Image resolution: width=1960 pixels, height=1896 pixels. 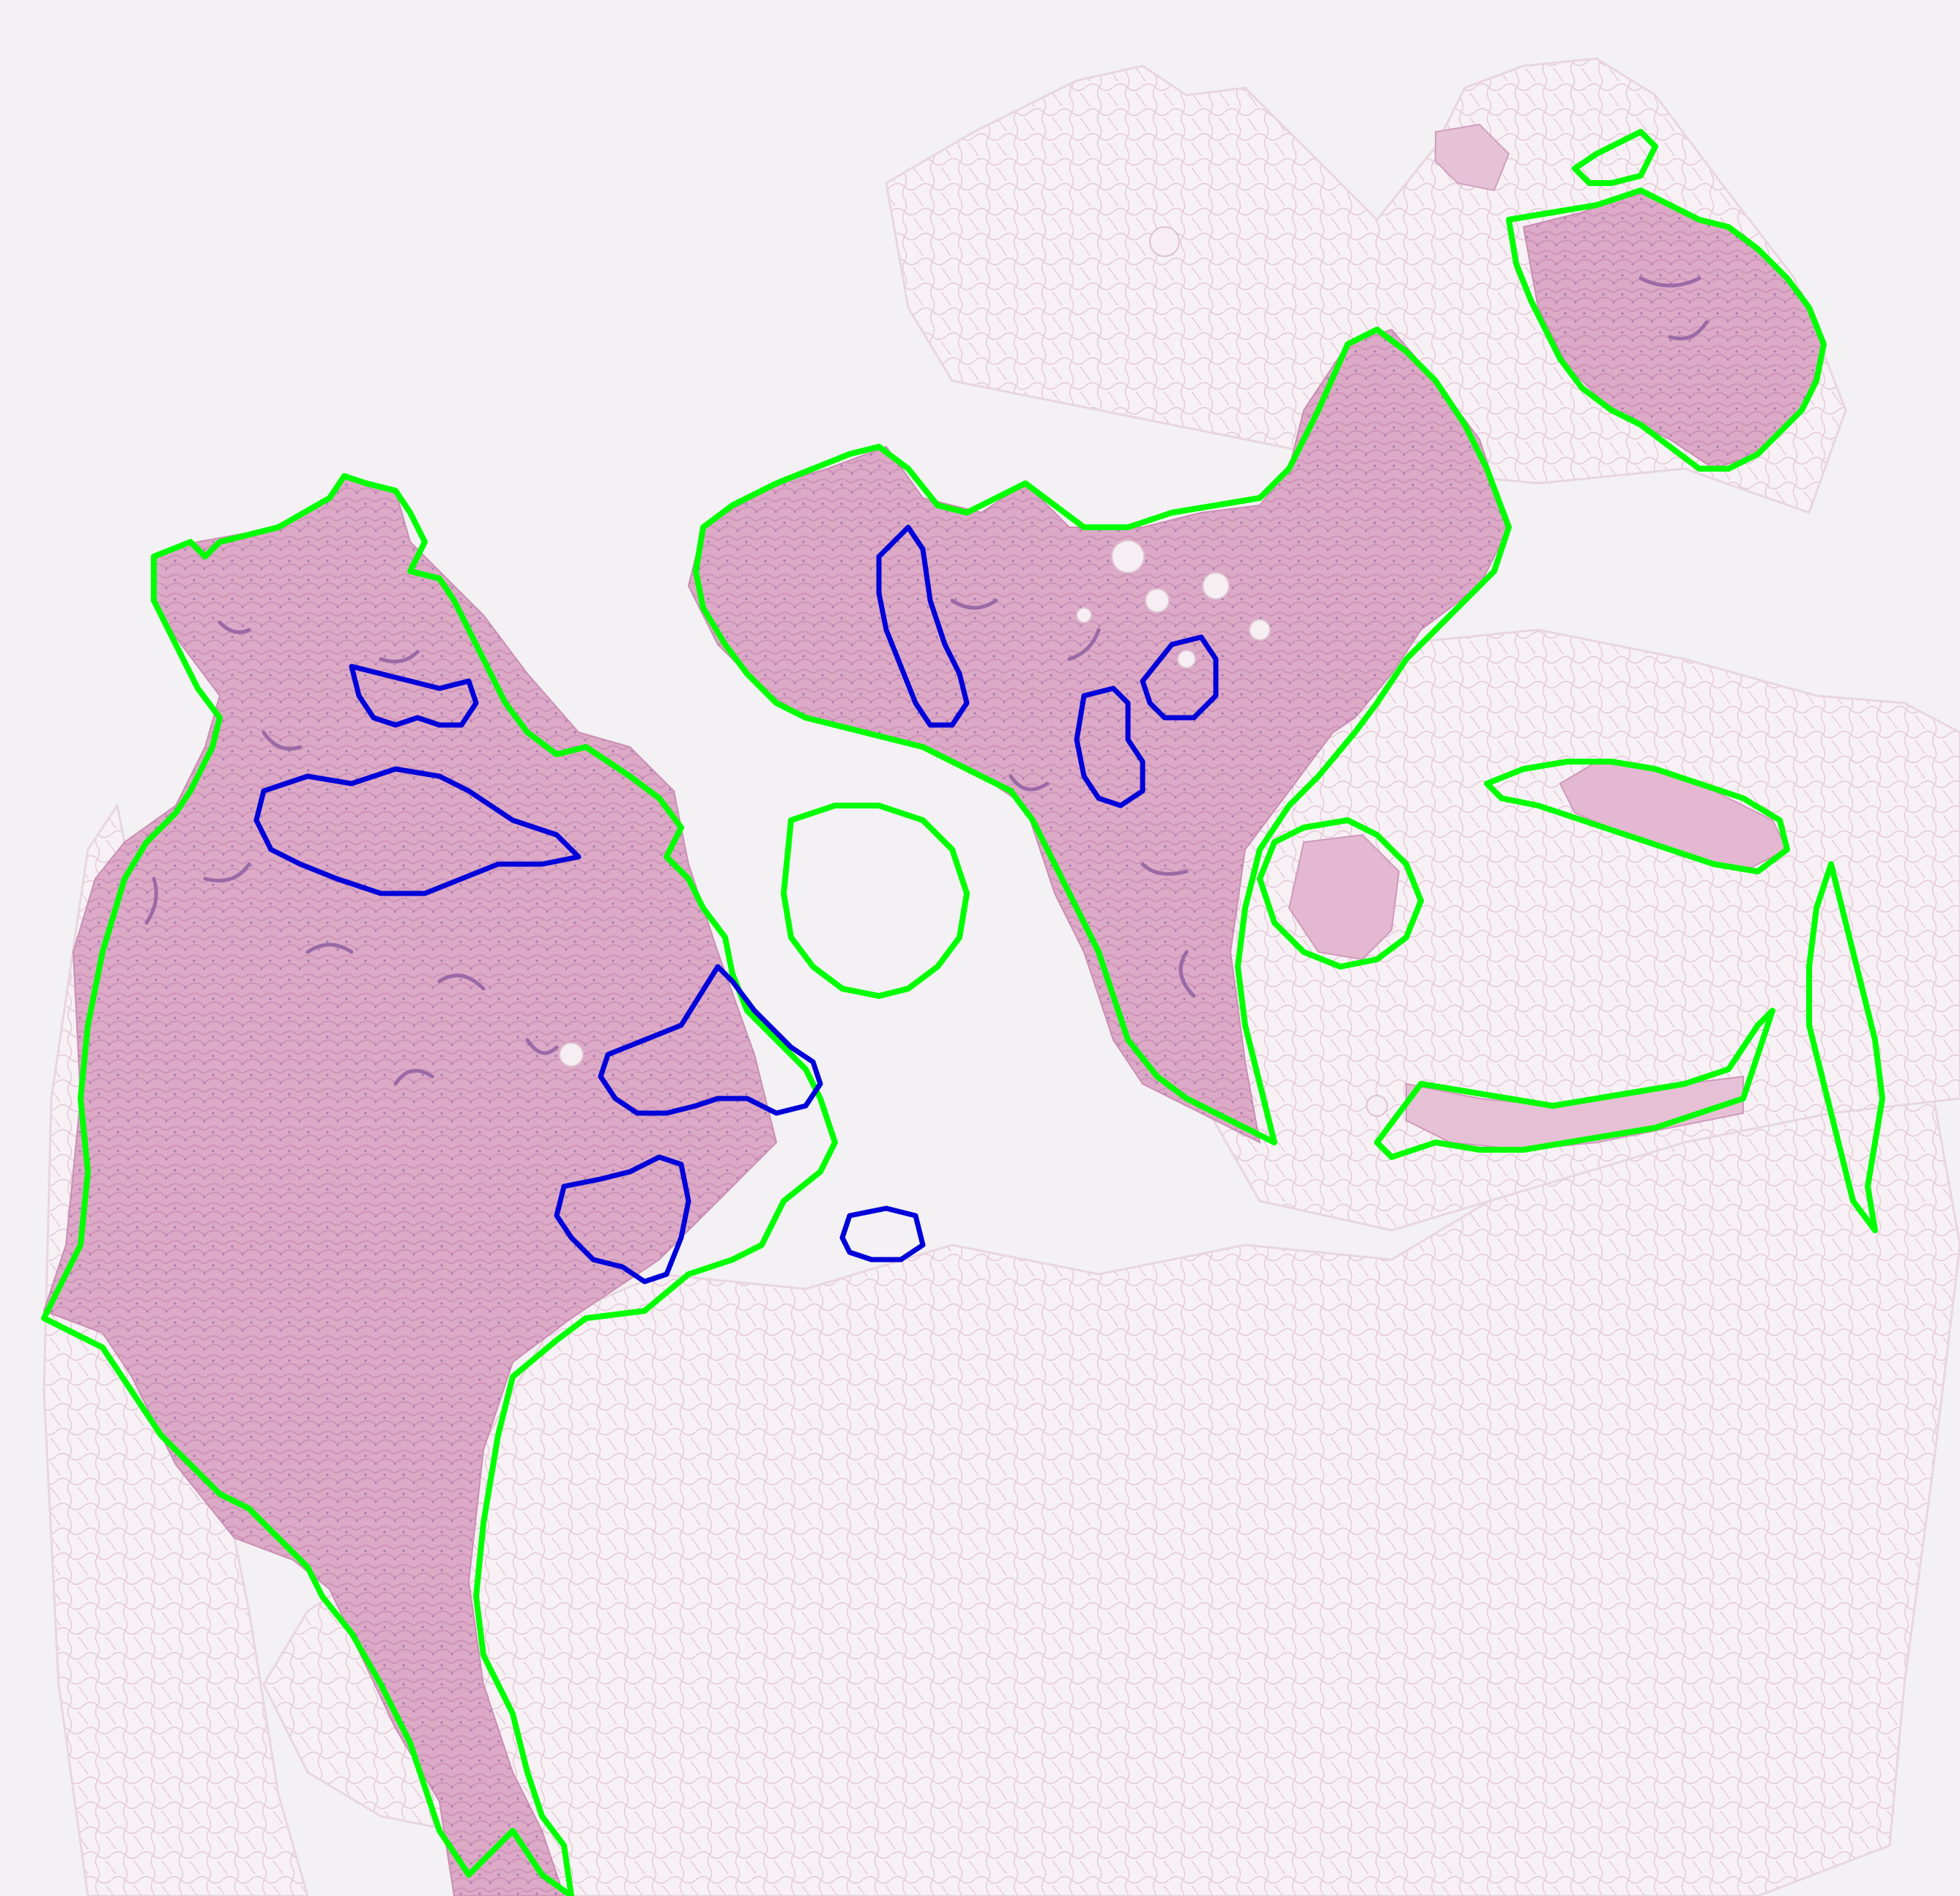 I want to click on green-annotation-right-strand, so click(x=1637, y=817).